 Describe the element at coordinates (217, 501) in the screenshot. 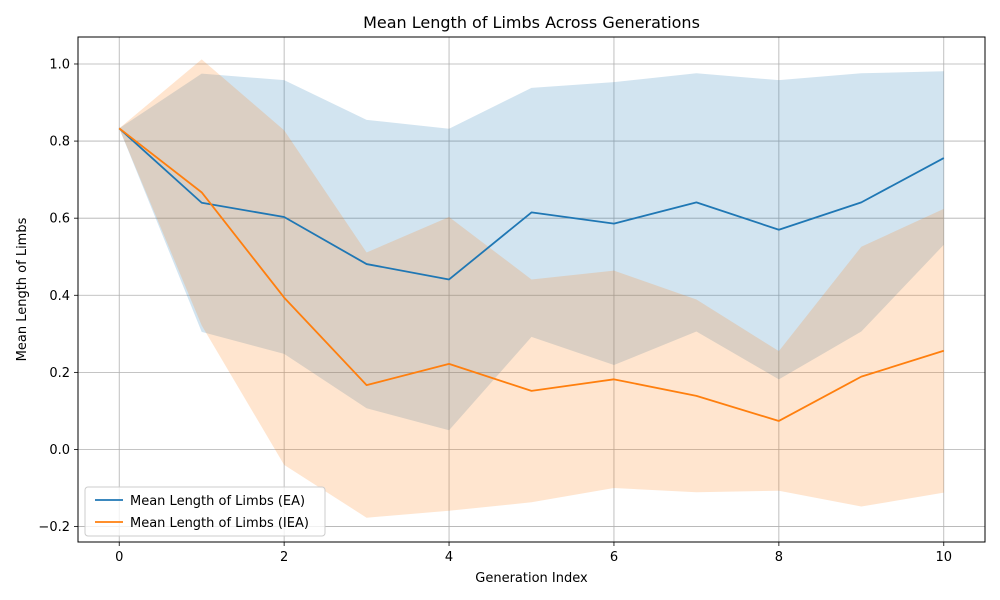

I see `legend-label-ea: Mean Length of Limbs (EA)` at that location.